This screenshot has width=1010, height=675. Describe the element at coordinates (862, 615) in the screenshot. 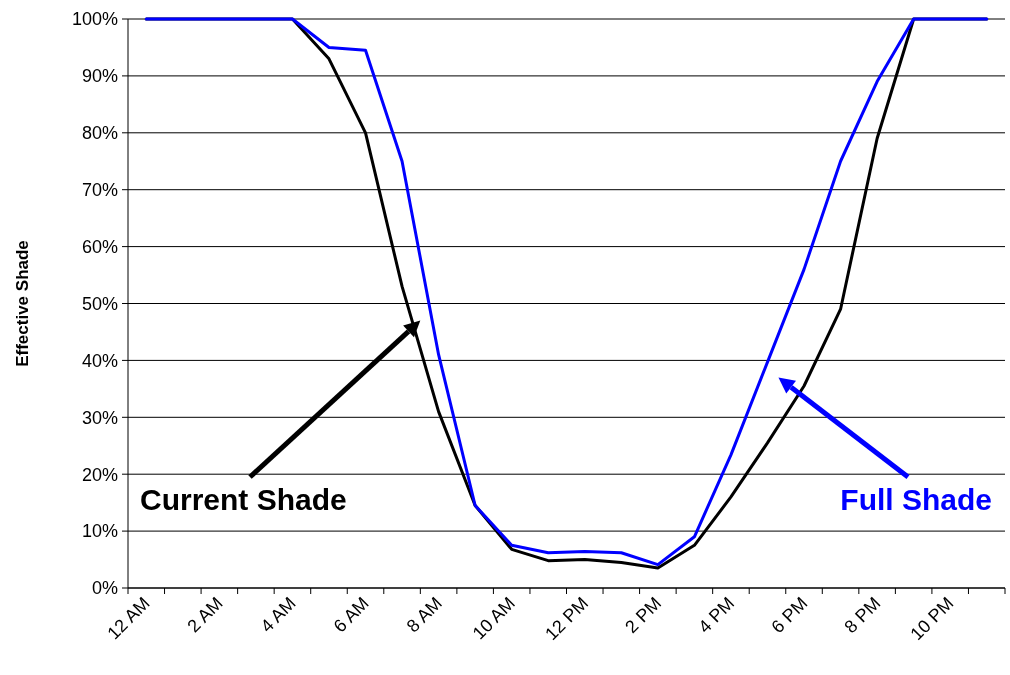

I see `x-tick-label: 8 PM` at that location.